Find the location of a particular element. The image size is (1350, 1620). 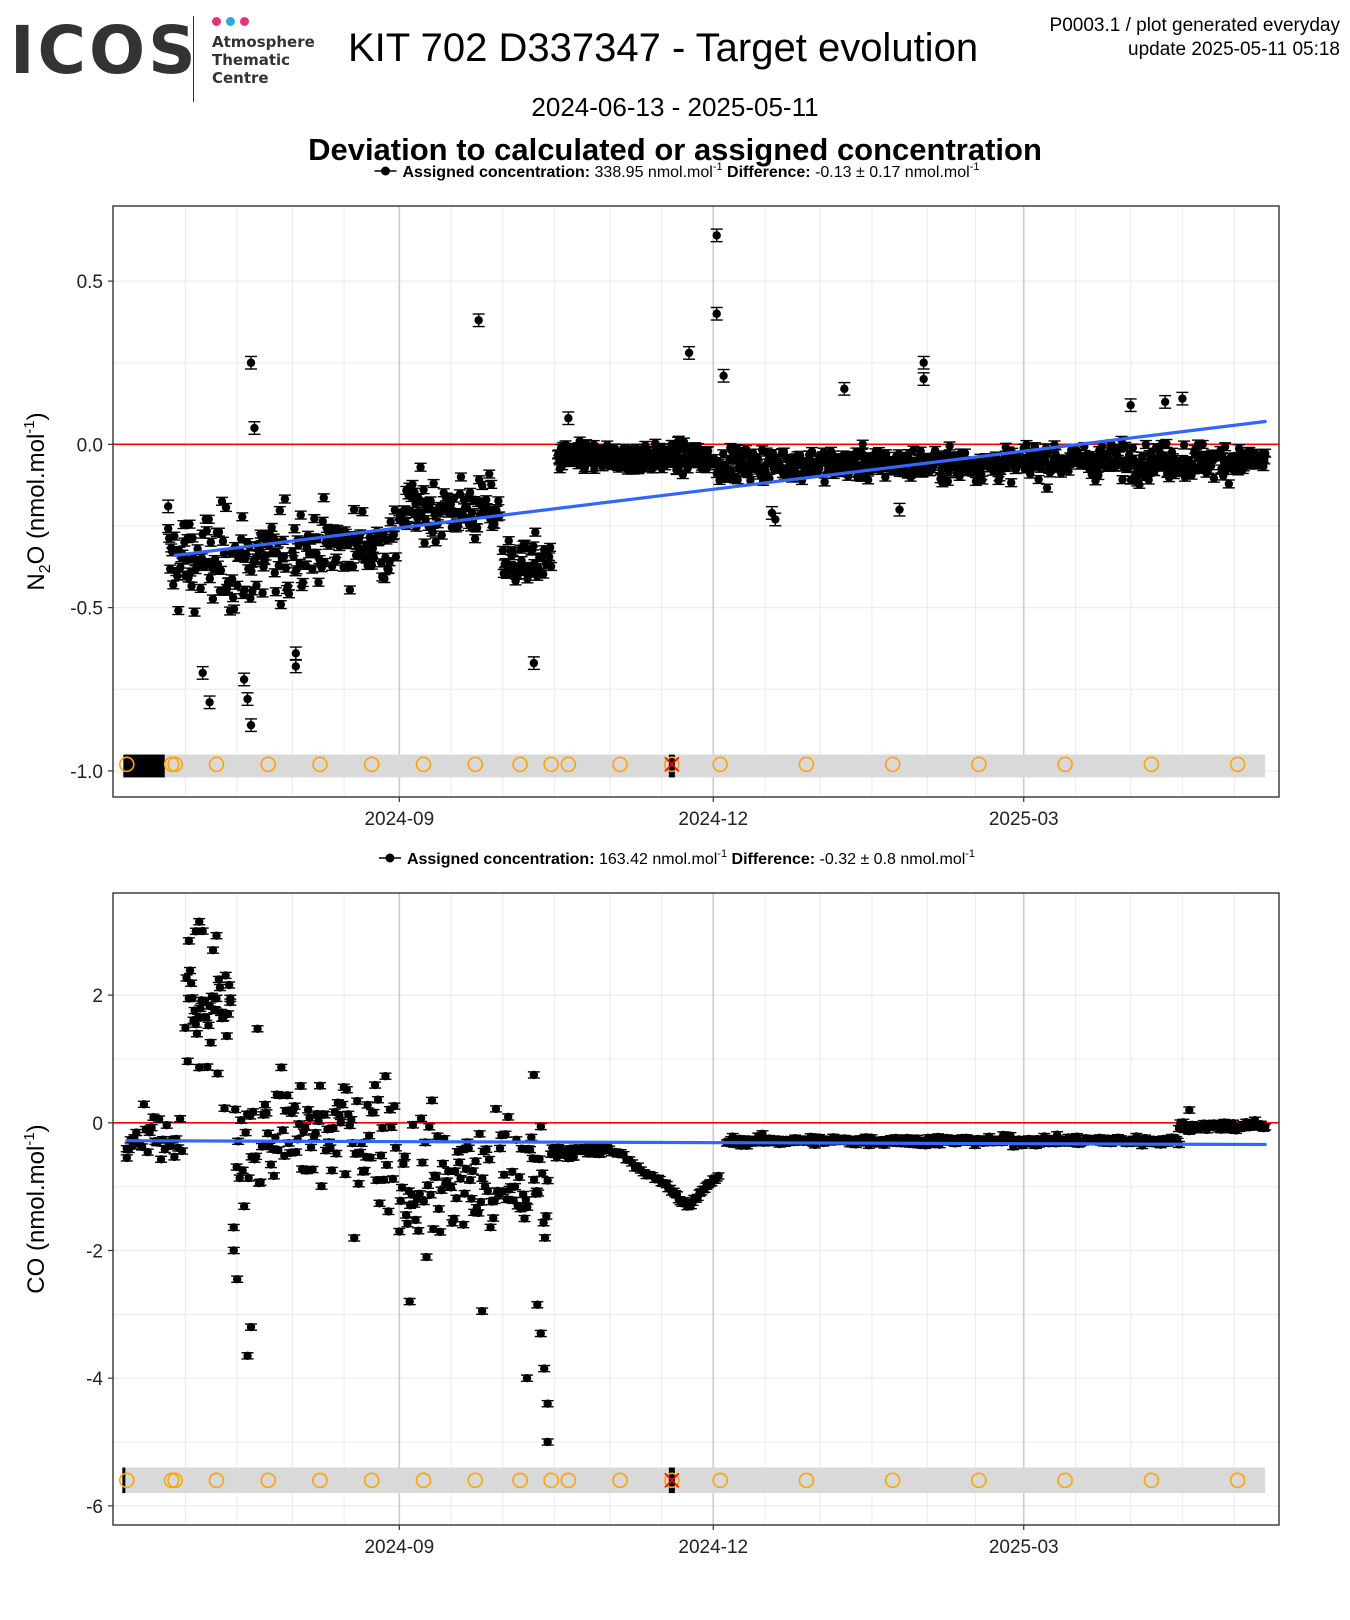

logo-subtitle: Atmosphere Thematic Centre is located at coordinates (263, 60).